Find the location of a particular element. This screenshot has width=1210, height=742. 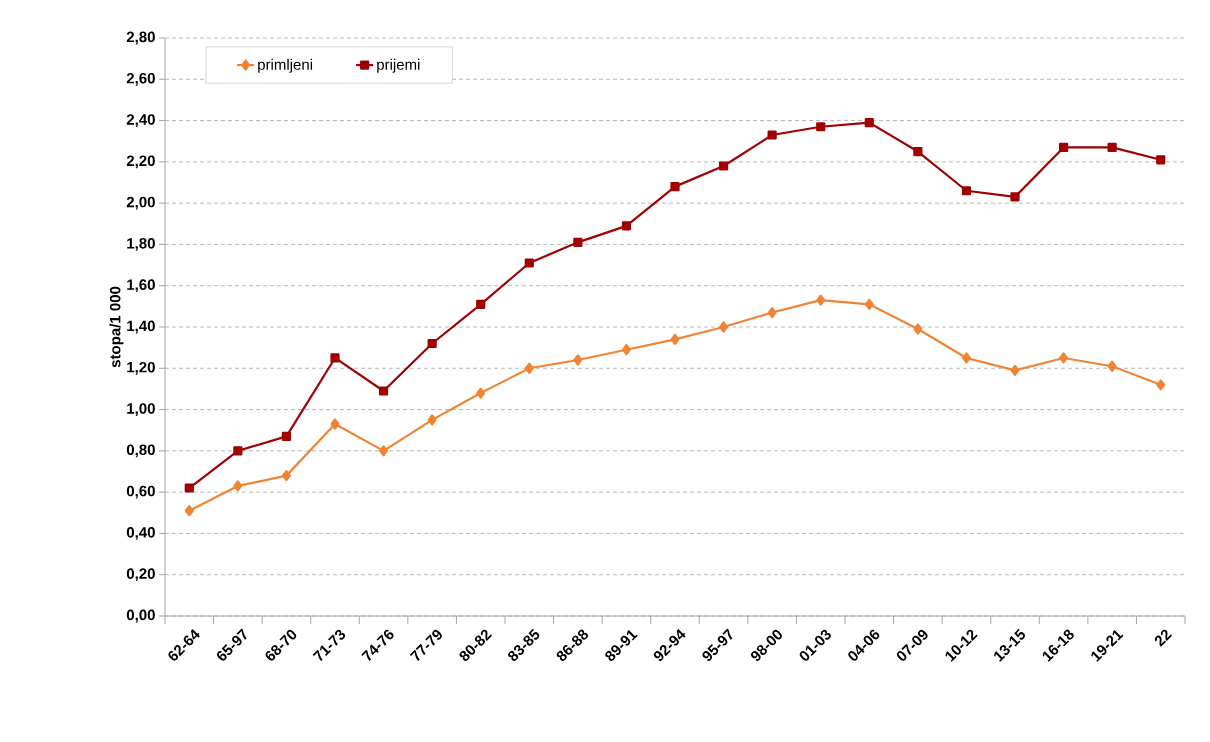

y-tick-label: 1,20 is located at coordinates (141, 368).